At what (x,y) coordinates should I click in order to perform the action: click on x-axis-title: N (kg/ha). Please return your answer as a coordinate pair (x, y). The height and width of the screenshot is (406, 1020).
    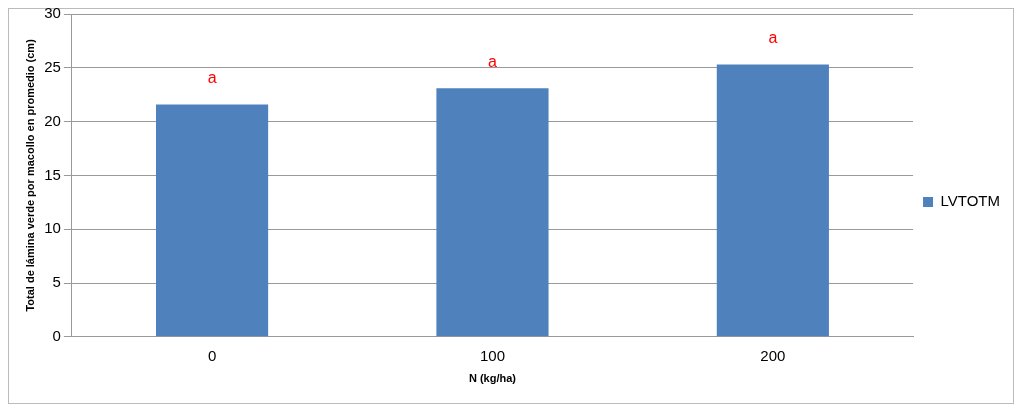
    Looking at the image, I should click on (492, 378).